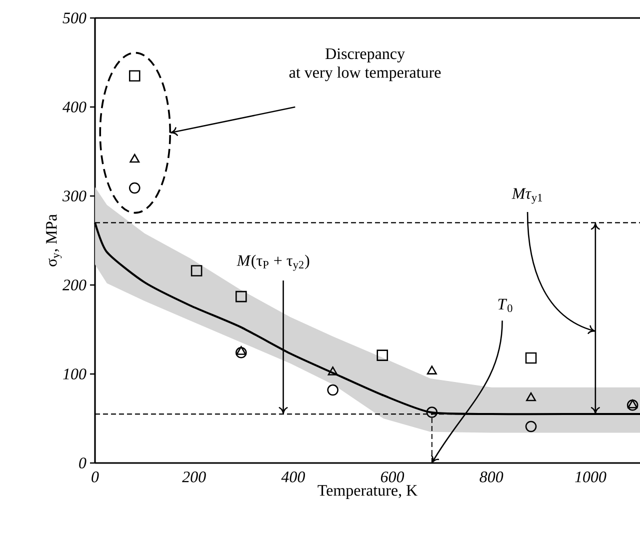 This screenshot has width=640, height=558. Describe the element at coordinates (505, 305) in the screenshot. I see `annotation: T$_{0}$` at that location.